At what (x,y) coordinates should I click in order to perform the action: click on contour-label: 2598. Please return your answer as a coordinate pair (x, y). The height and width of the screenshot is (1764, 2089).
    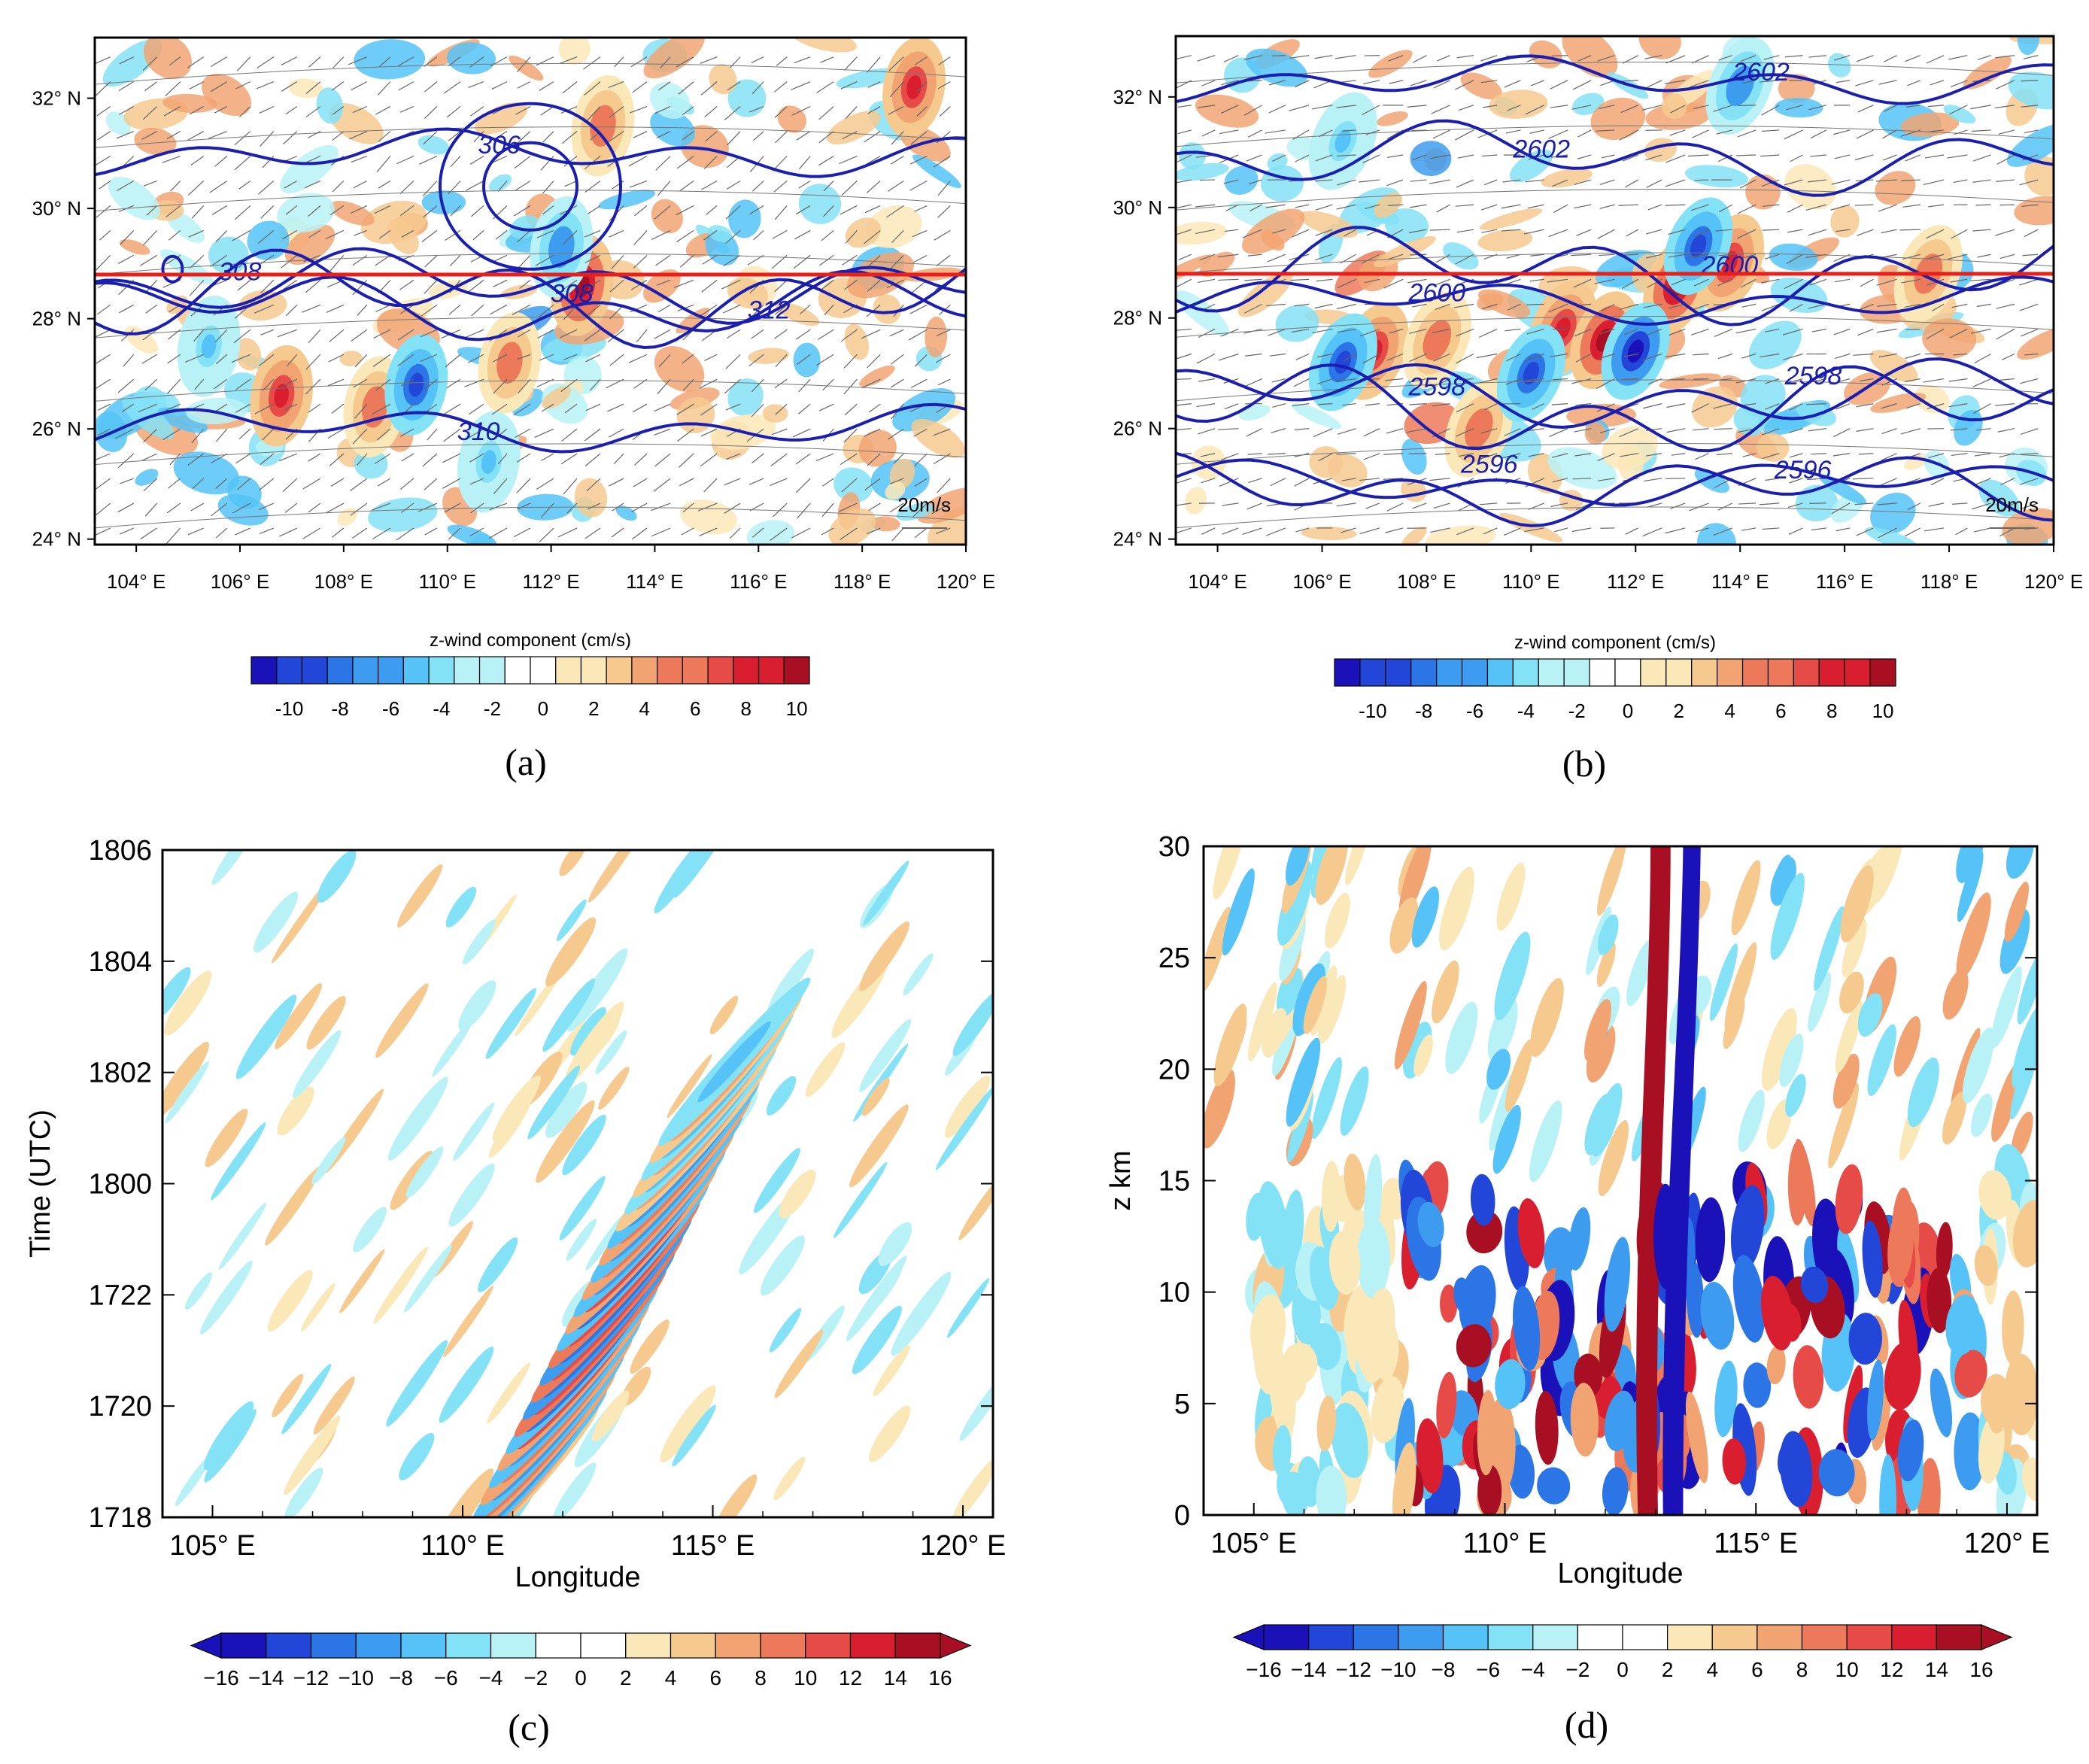
    Looking at the image, I should click on (1813, 376).